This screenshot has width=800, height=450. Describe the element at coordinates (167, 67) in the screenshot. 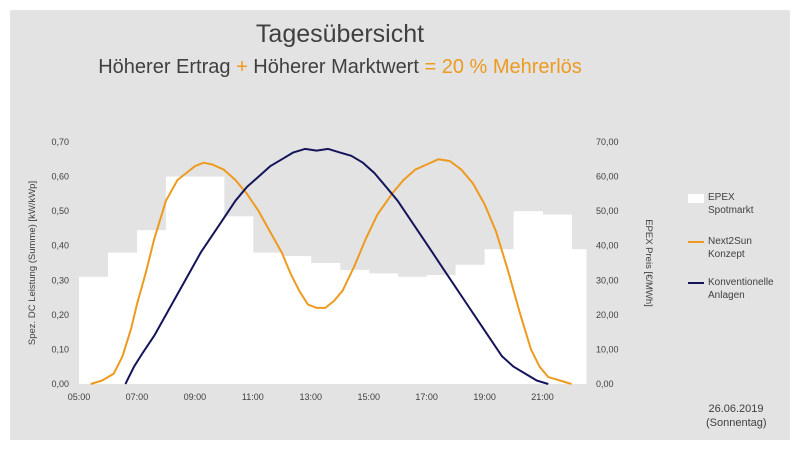

I see `subtitle-part1: Höherer Ertrag` at that location.